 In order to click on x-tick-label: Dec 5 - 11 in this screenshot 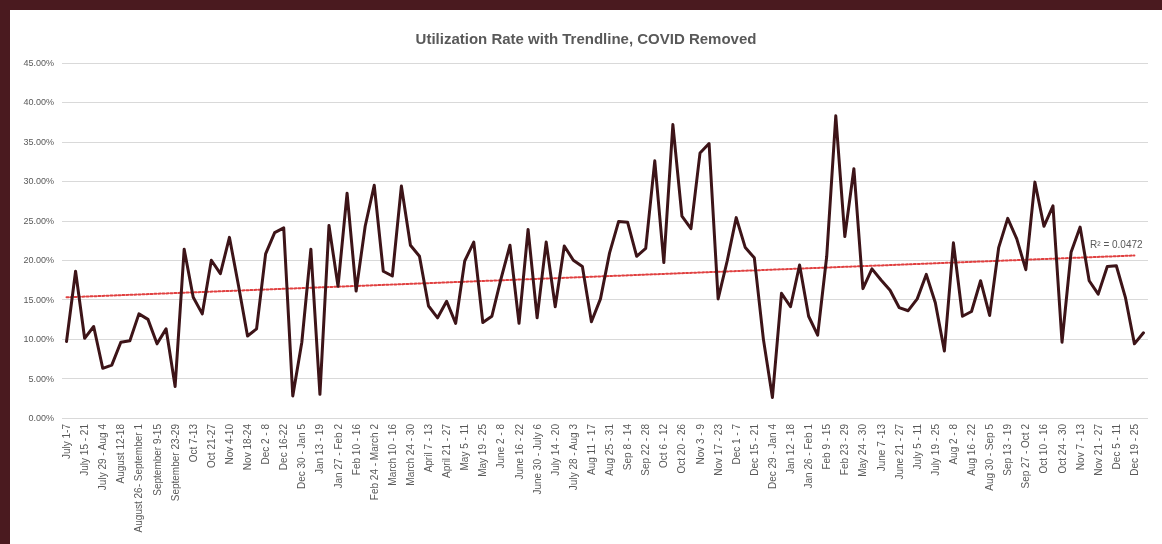, I will do `click(1116, 446)`.